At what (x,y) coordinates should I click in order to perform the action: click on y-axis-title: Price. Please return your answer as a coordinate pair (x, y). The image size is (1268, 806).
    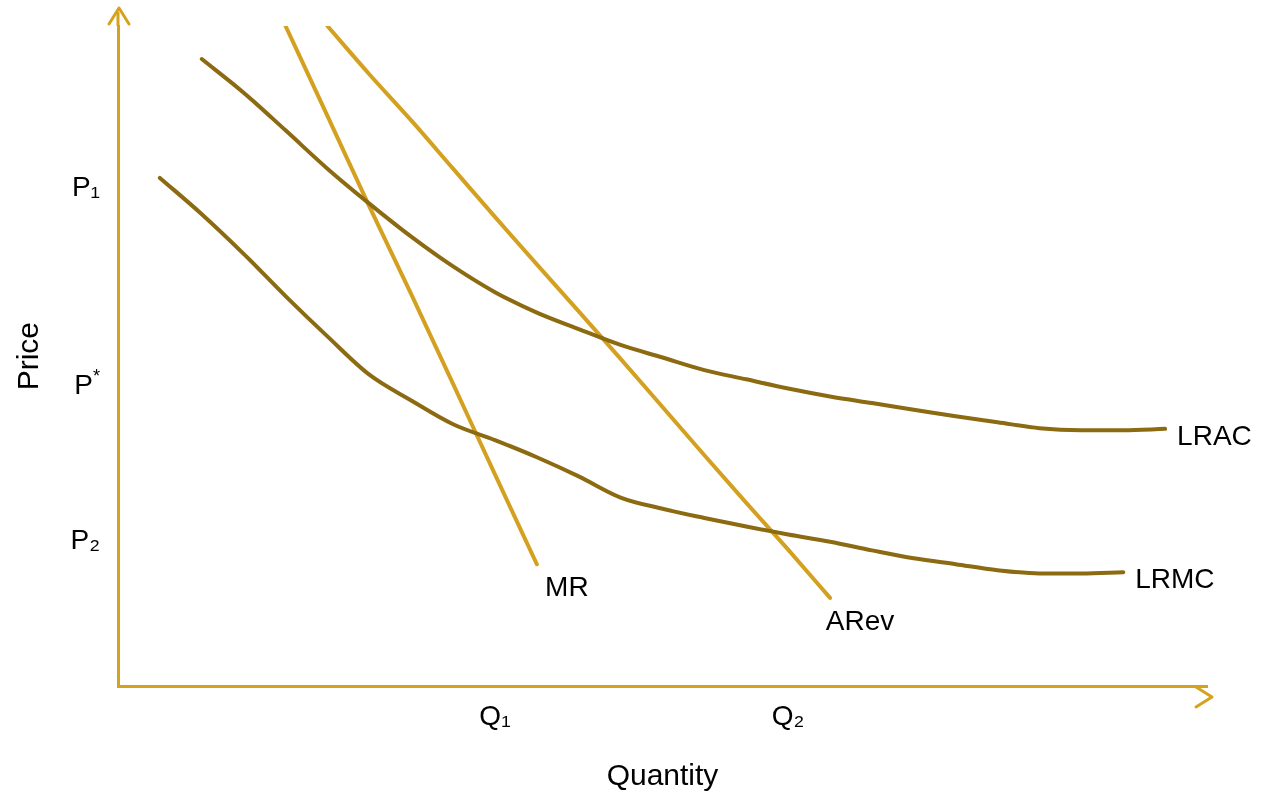
    Looking at the image, I should click on (28, 356).